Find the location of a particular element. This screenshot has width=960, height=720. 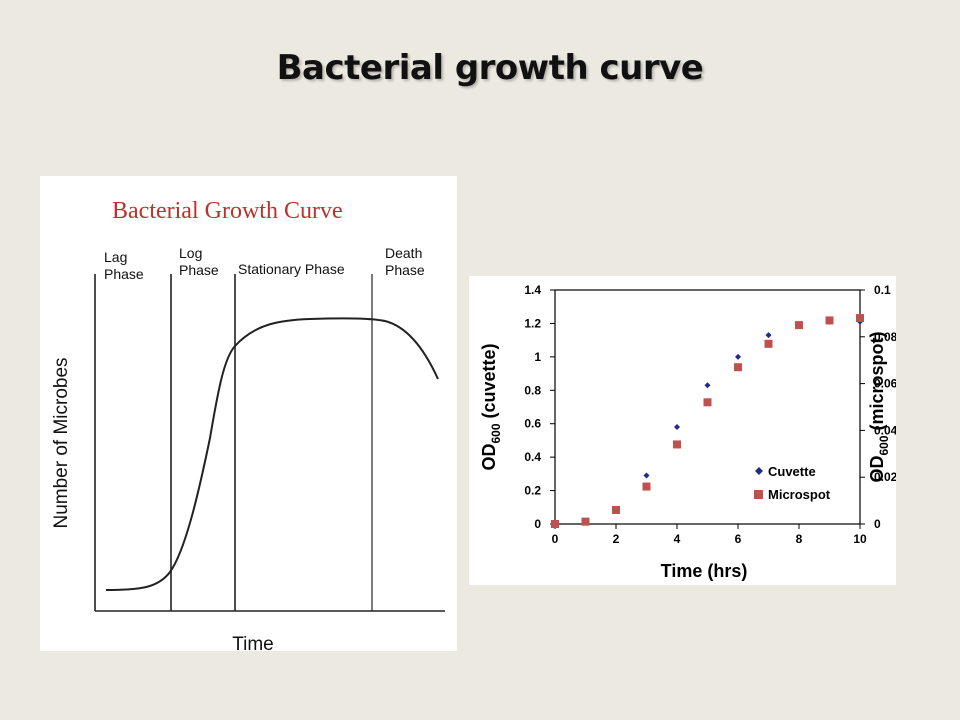

legend-marker-microspot is located at coordinates (758, 494).